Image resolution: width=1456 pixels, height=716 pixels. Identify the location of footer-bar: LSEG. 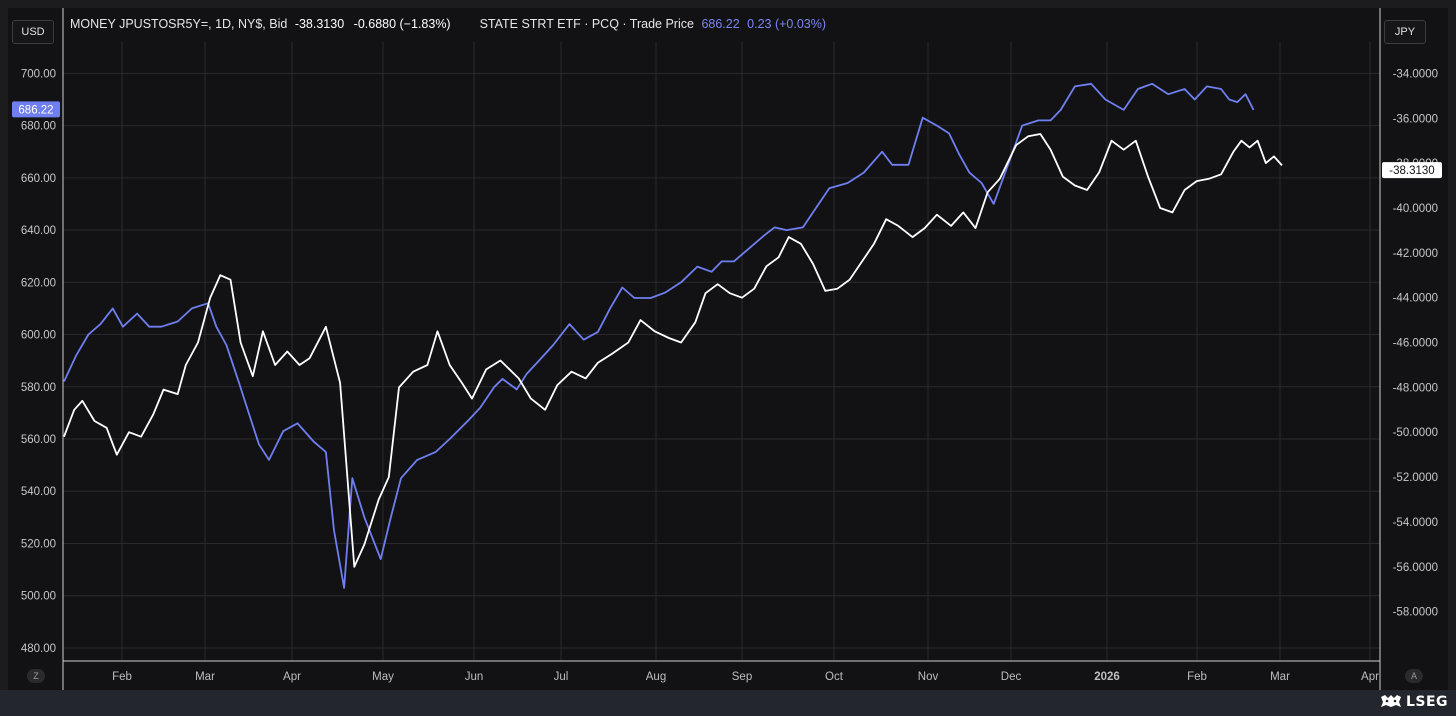
(728, 703).